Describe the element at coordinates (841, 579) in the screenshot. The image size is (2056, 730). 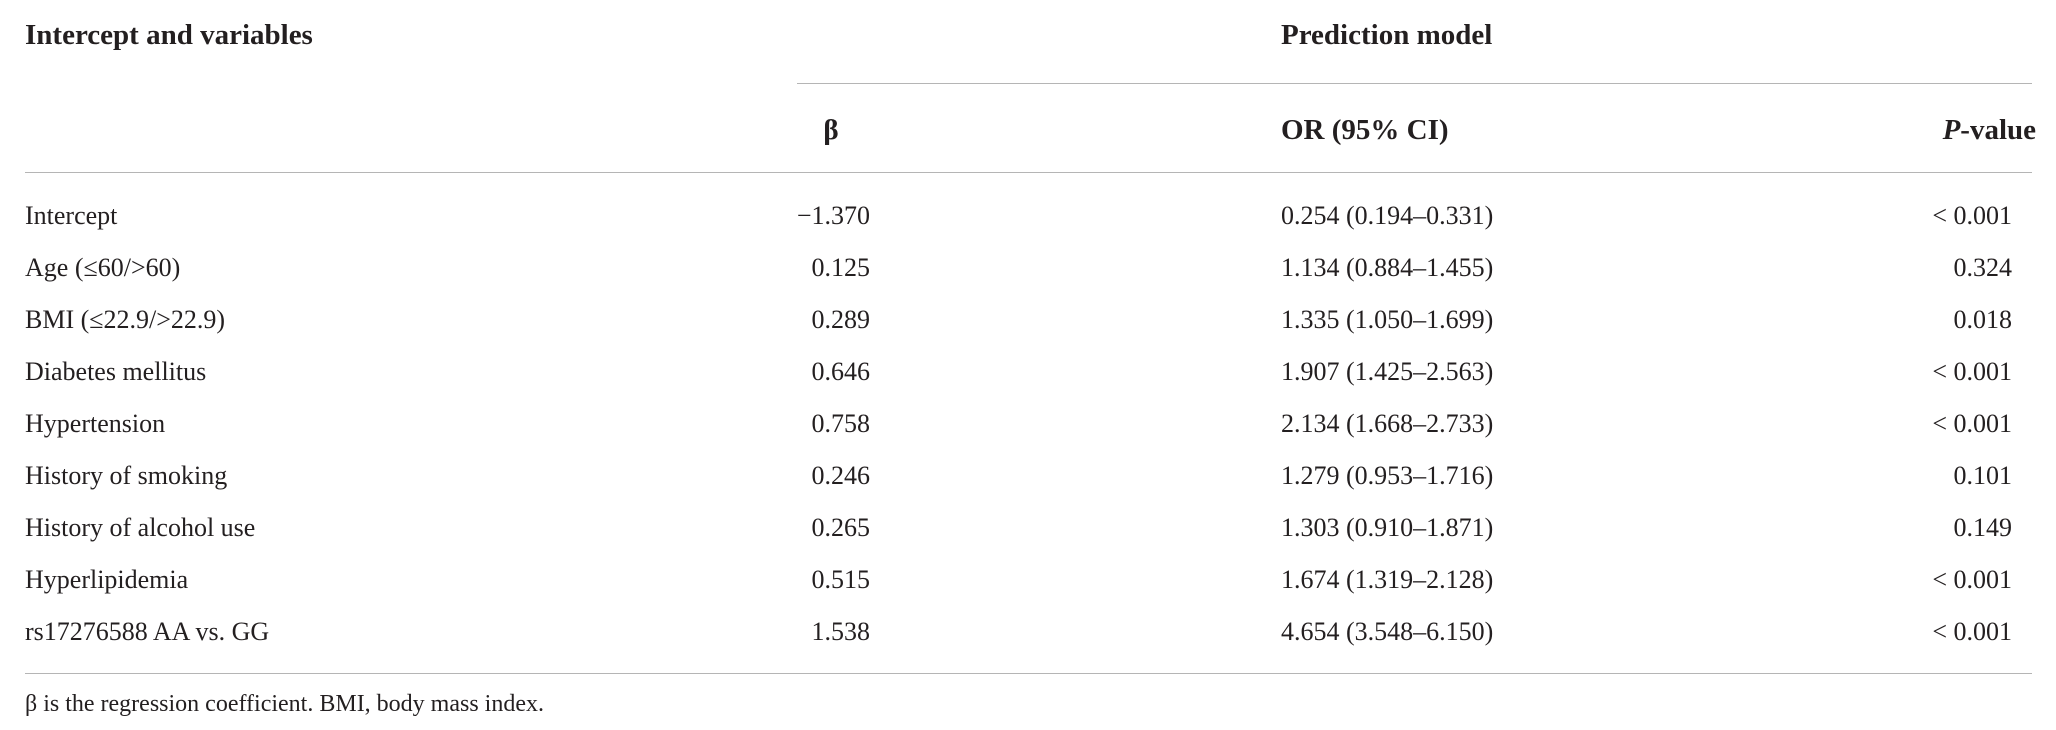
I see `cell: 0.515` at that location.